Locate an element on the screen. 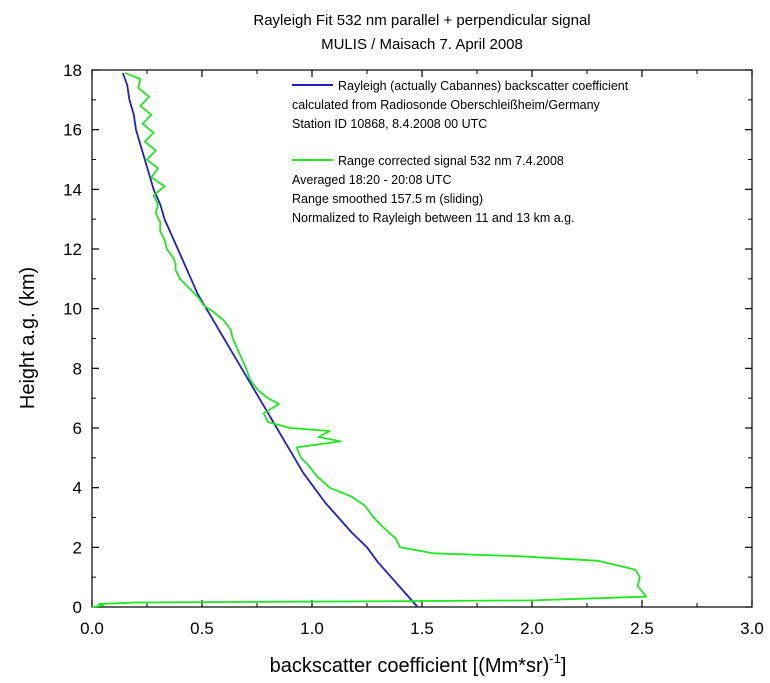 Image resolution: width=770 pixels, height=683 pixels. legend-text: Averaged 18:20 - 20:08 UTC is located at coordinates (372, 180).